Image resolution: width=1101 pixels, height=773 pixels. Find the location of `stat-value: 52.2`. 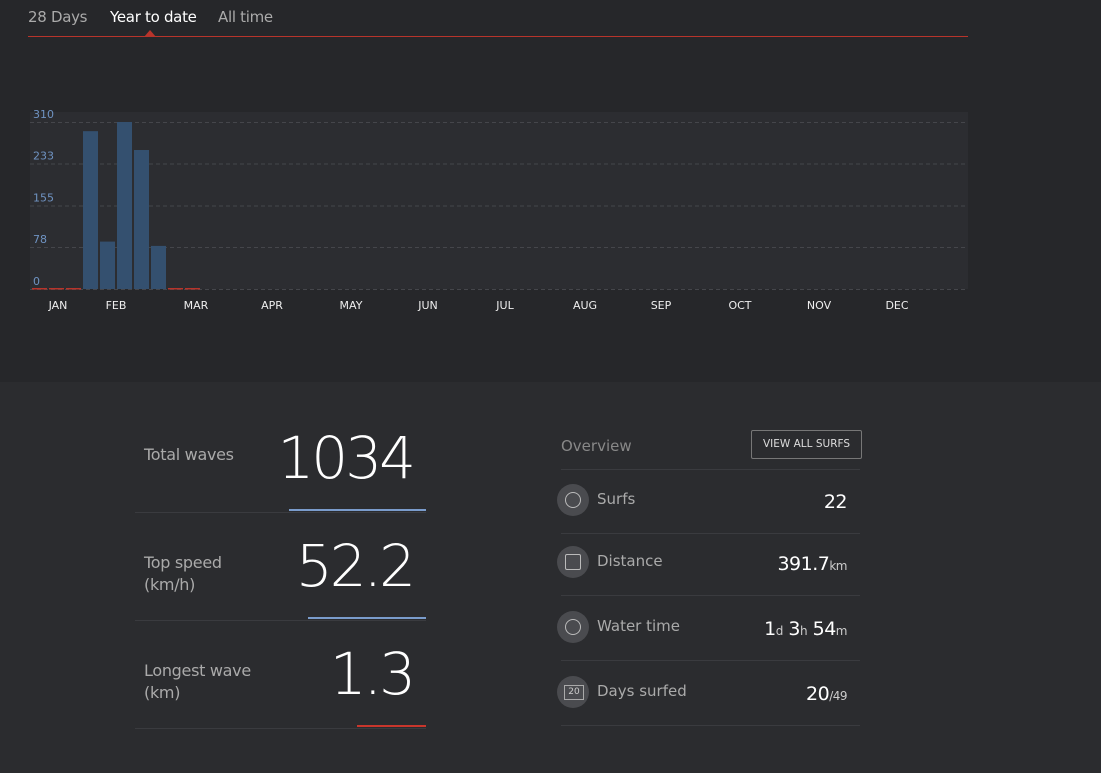

stat-value: 52.2 is located at coordinates (355, 566).